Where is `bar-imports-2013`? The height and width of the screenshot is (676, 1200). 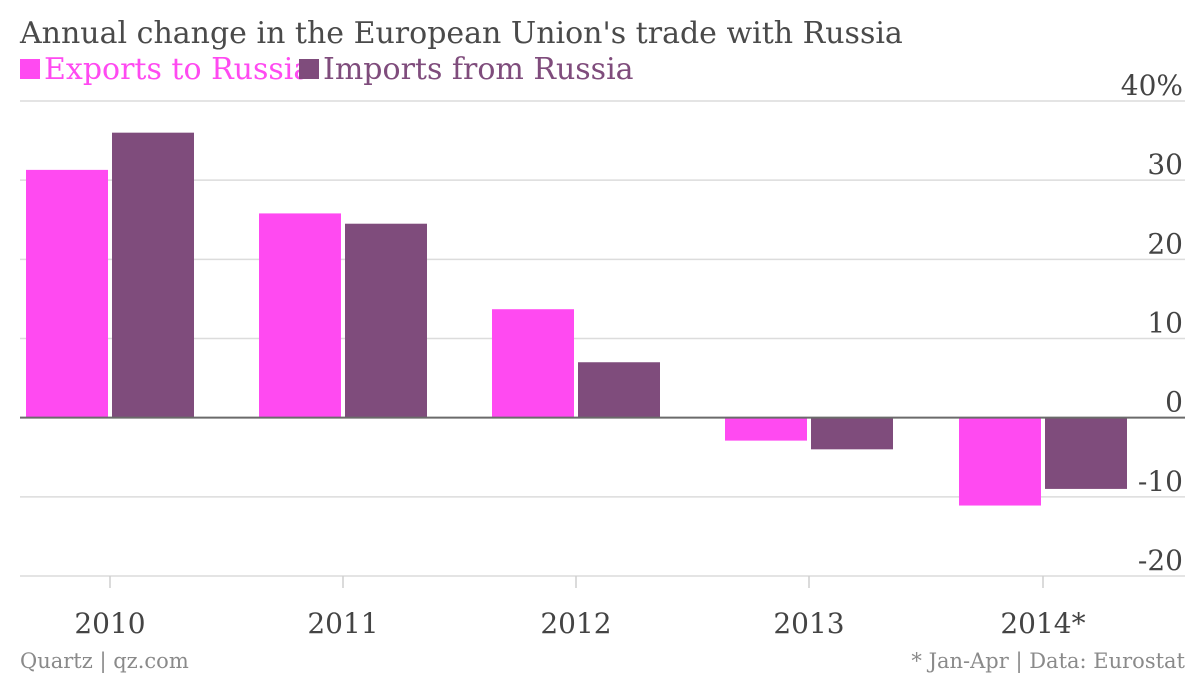 bar-imports-2013 is located at coordinates (852, 433).